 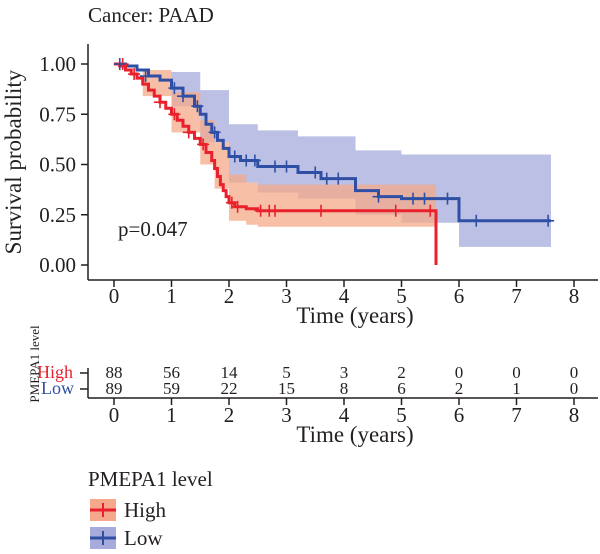 I want to click on risk-x-tick-label: 0, so click(x=114, y=415).